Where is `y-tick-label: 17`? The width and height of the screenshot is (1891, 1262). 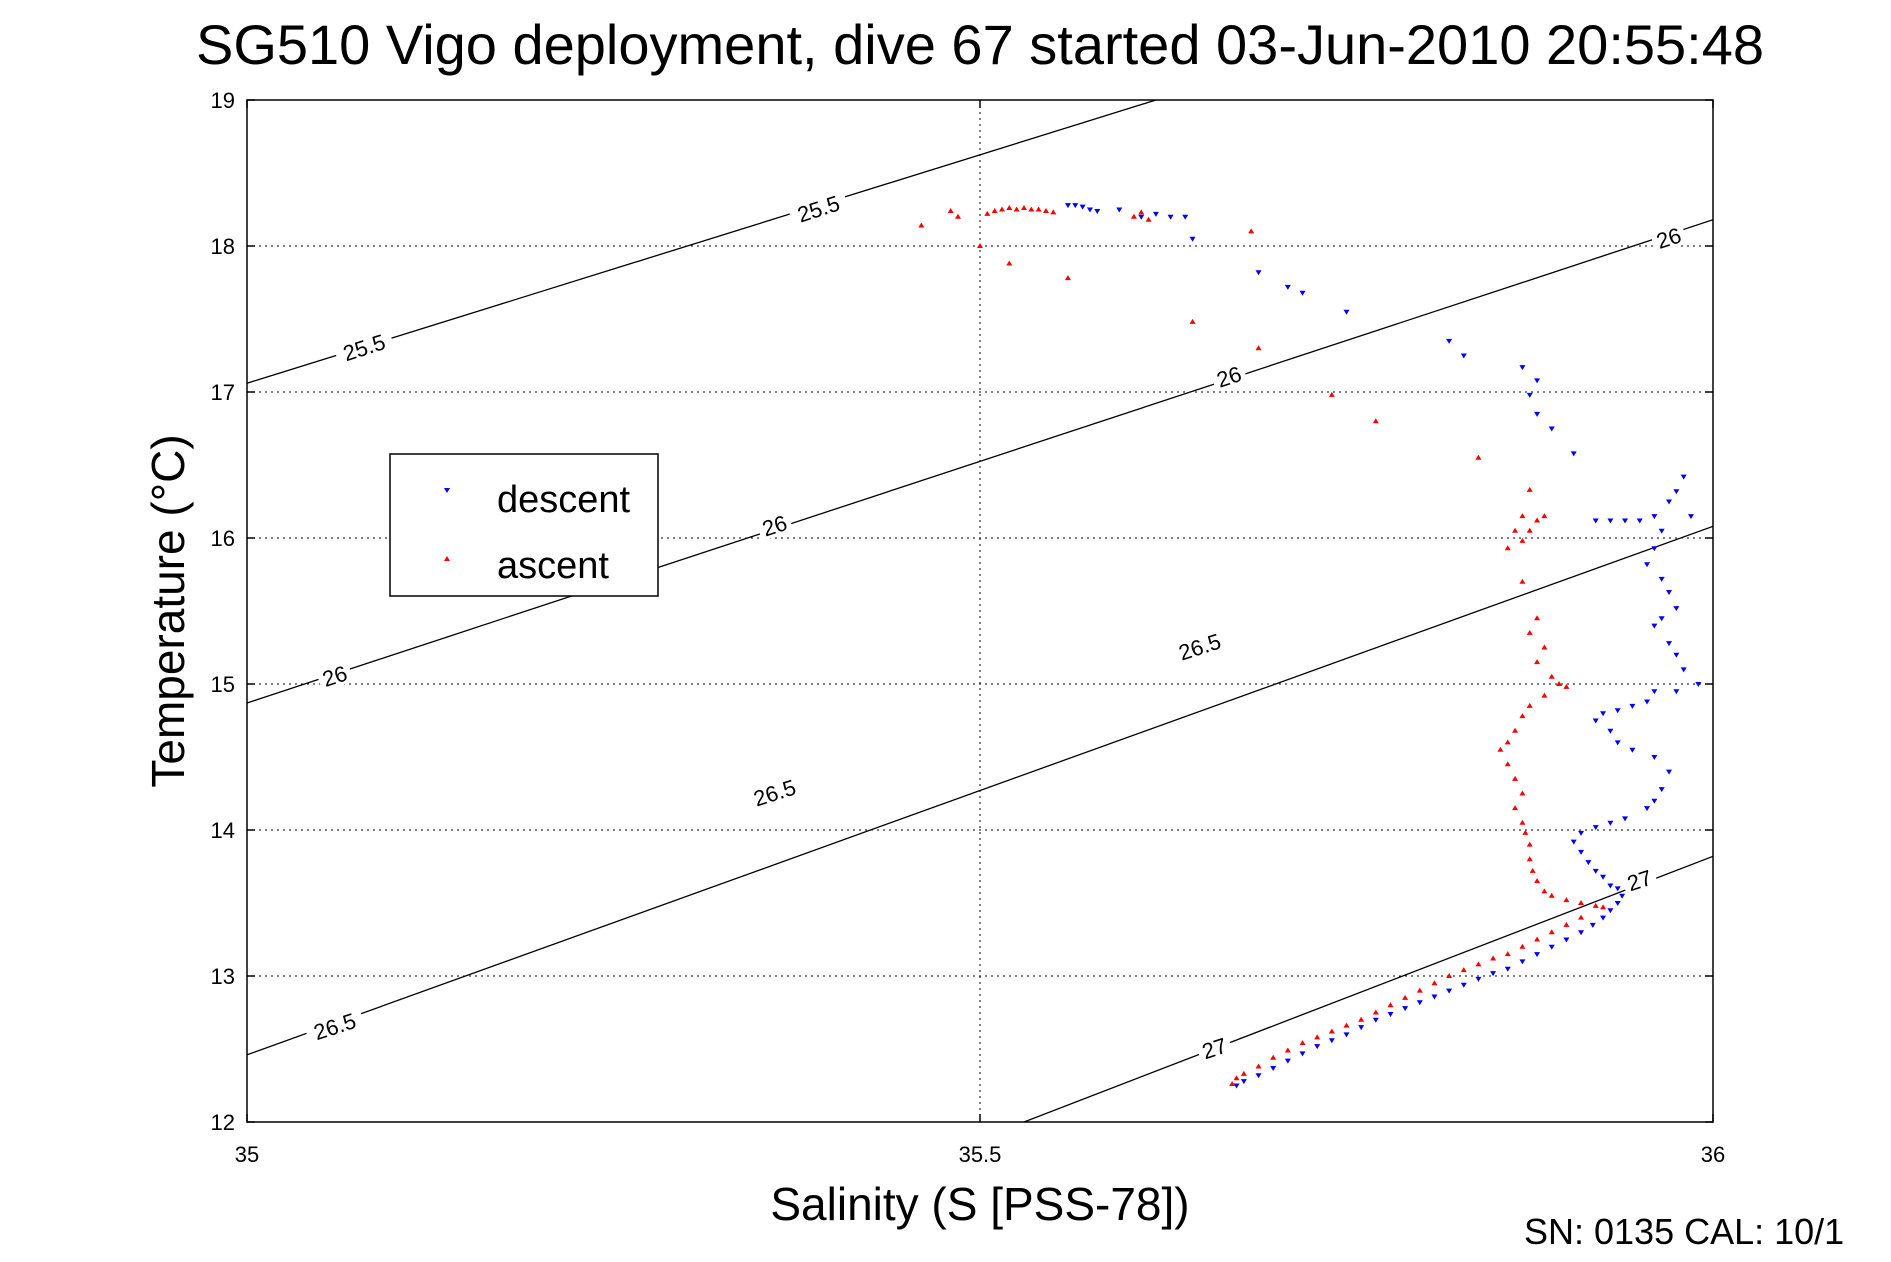 y-tick-label: 17 is located at coordinates (223, 392).